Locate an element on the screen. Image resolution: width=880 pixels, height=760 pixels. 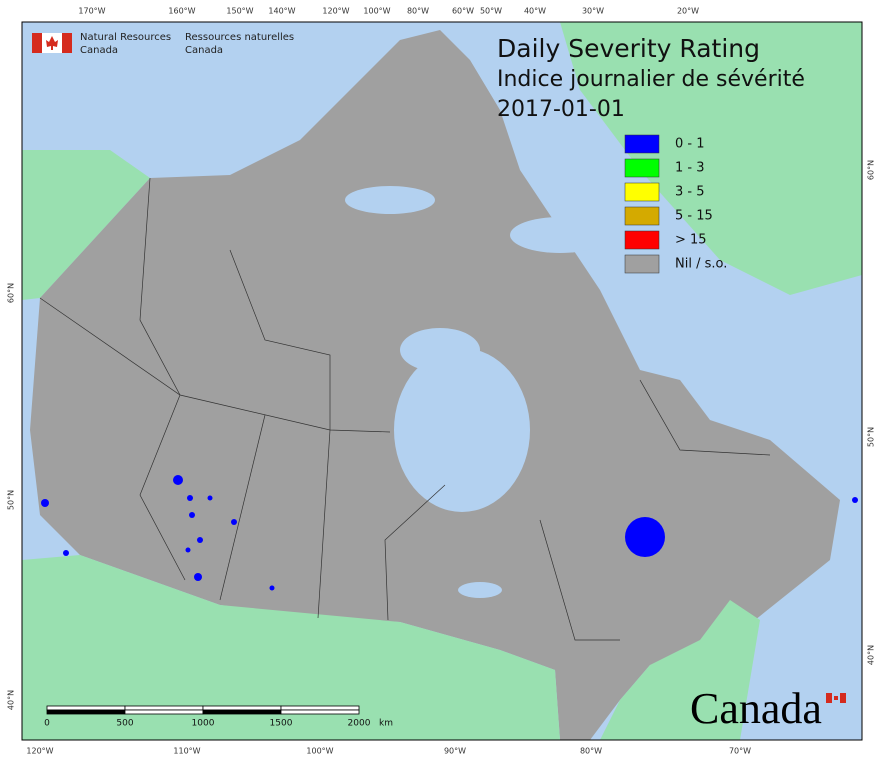
arctic-channel is located at coordinates (390, 200).